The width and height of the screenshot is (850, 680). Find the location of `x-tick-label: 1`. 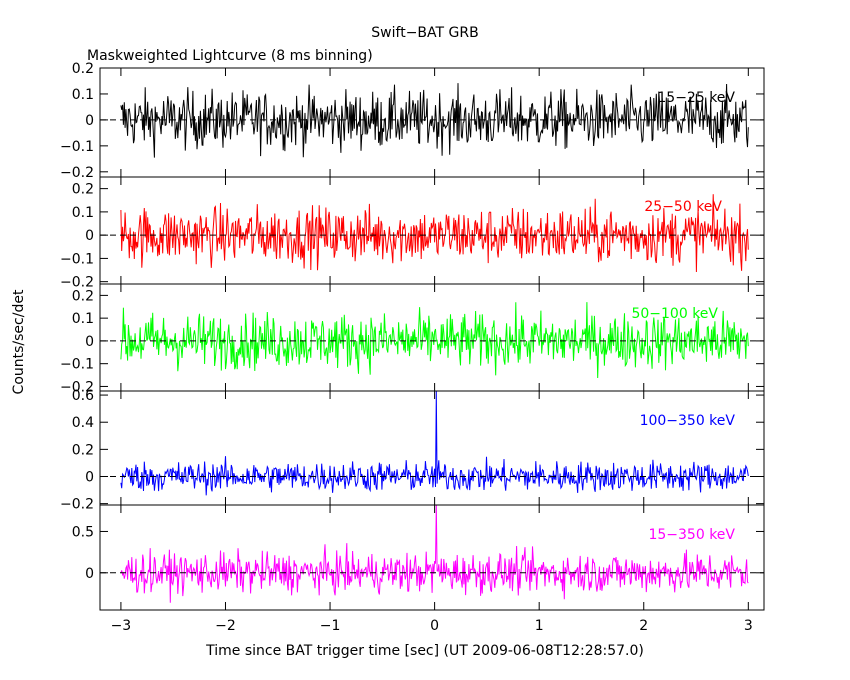

x-tick-label: 1 is located at coordinates (539, 626).